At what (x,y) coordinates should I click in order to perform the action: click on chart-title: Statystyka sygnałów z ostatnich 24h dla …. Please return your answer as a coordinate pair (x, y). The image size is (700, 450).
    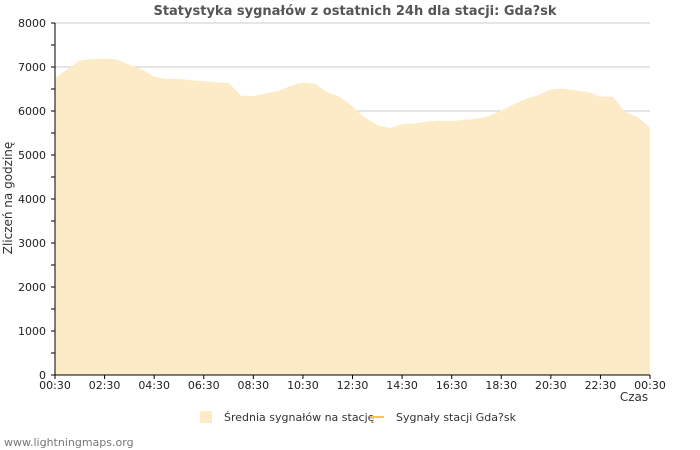
    Looking at the image, I should click on (354, 11).